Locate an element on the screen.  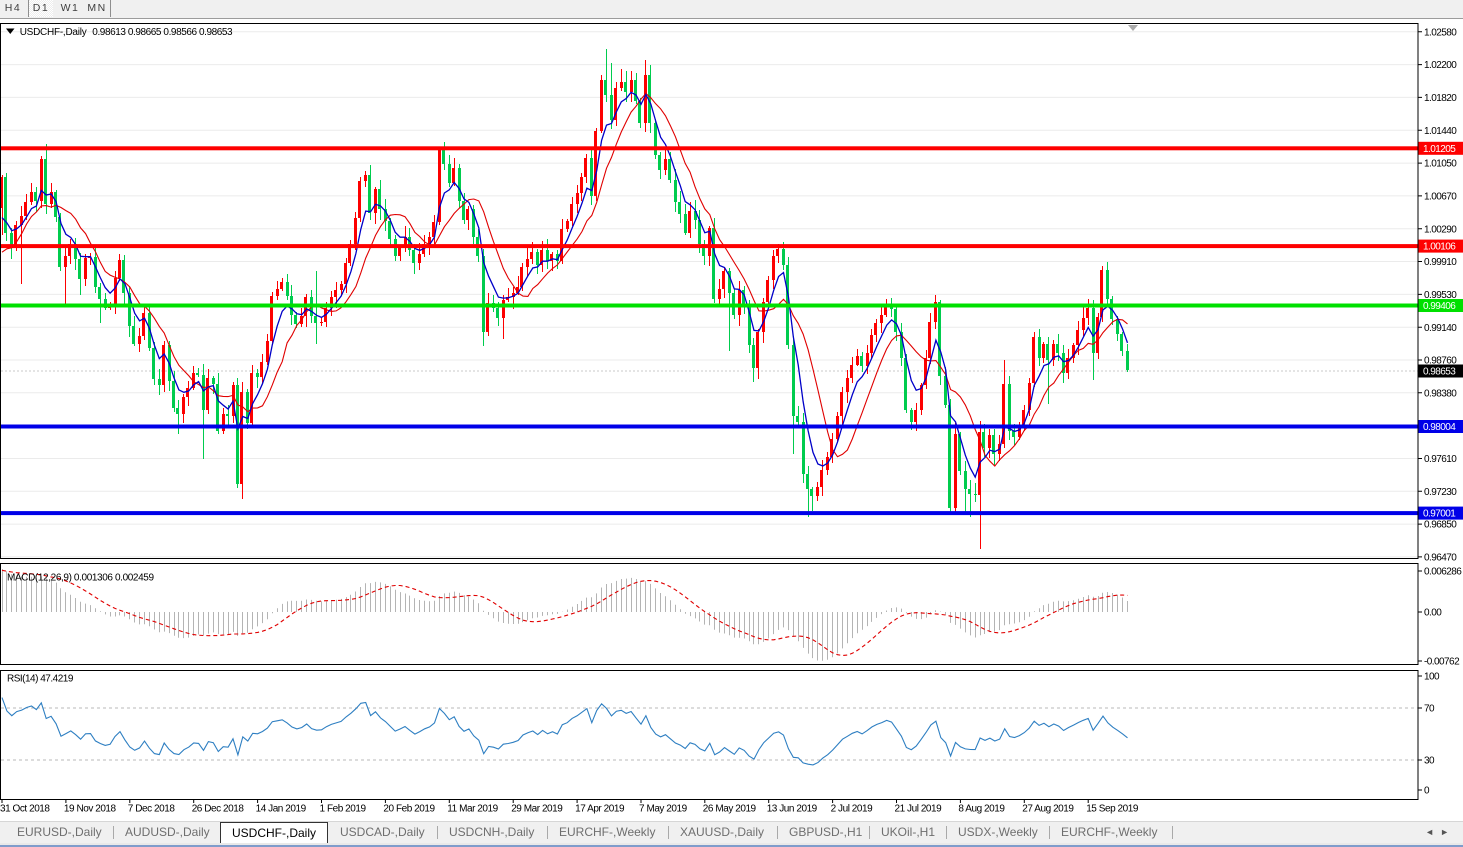
svg-text: 29 Mar 2019 is located at coordinates (537, 809).